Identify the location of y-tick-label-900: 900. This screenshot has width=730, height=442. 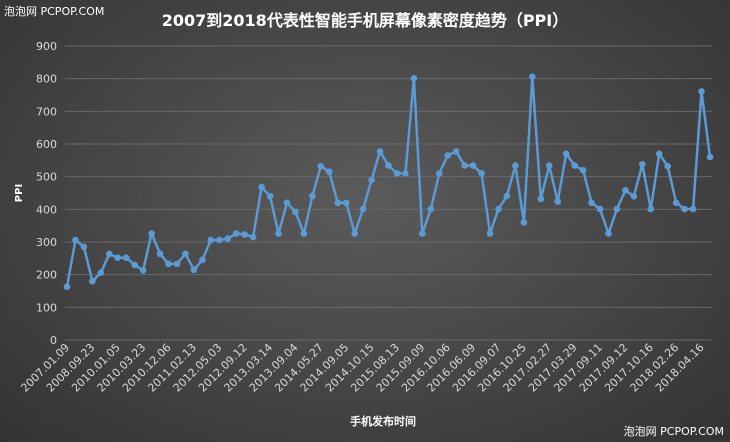
(46, 46).